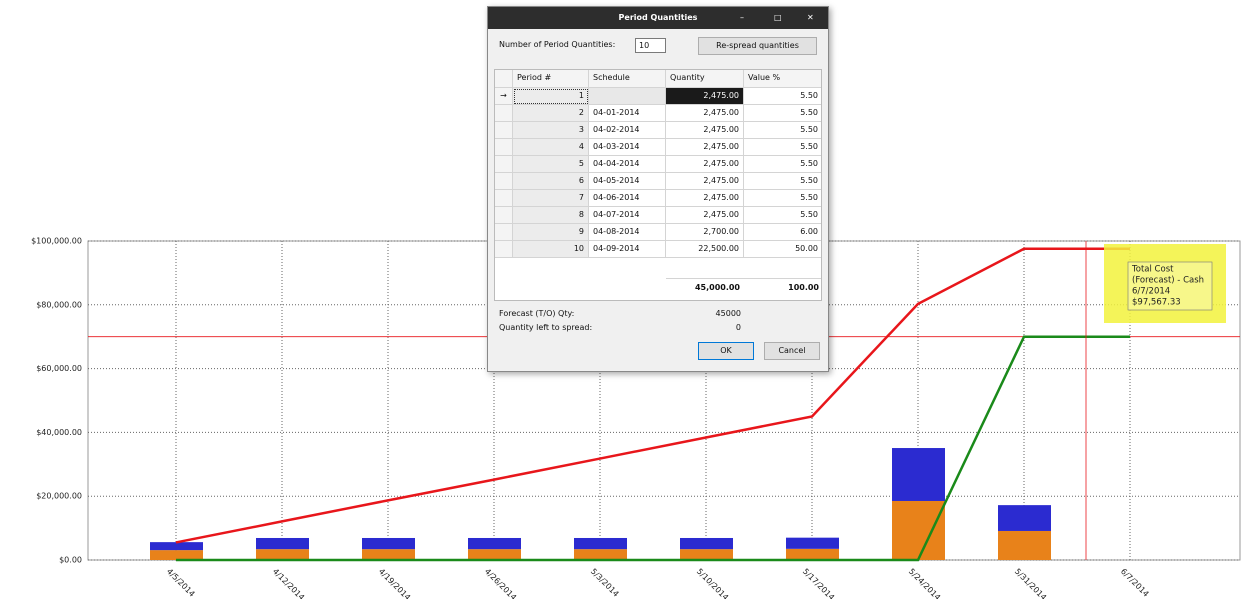 The image size is (1242, 599). Describe the element at coordinates (792, 351) in the screenshot. I see `cancel-button: Cancel` at that location.